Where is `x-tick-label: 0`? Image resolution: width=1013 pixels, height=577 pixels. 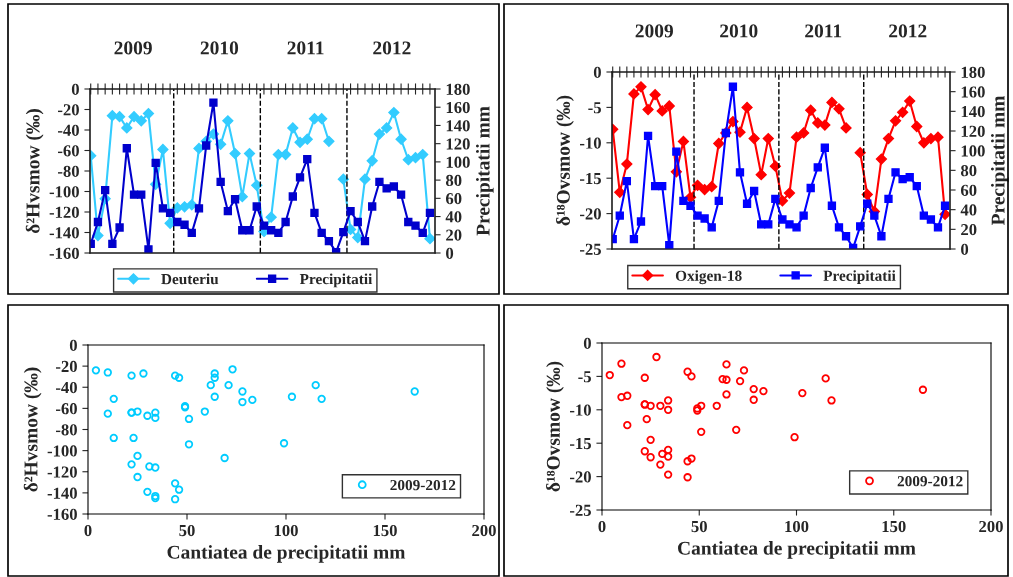 x-tick-label: 0 is located at coordinates (88, 530).